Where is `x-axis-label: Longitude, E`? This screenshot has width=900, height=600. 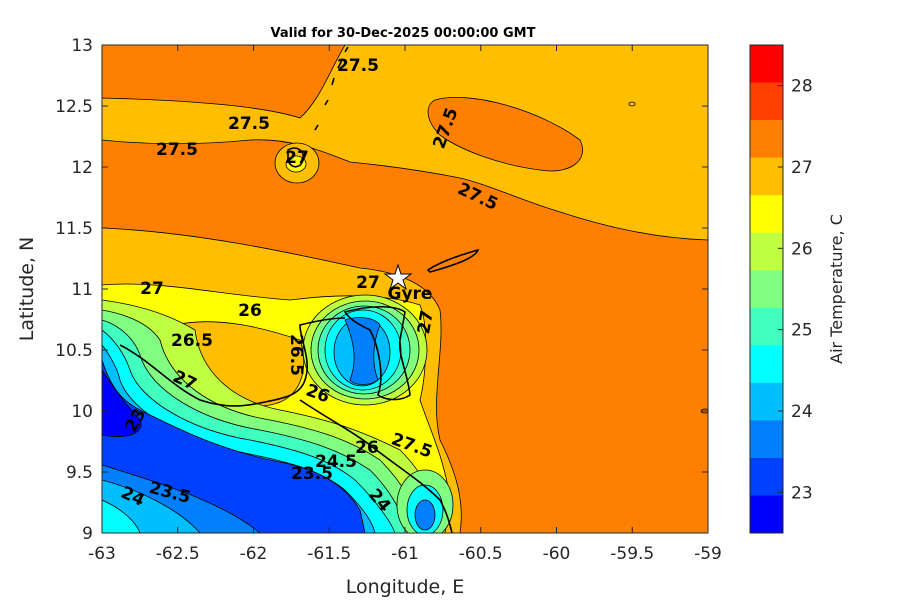 x-axis-label: Longitude, E is located at coordinates (405, 587).